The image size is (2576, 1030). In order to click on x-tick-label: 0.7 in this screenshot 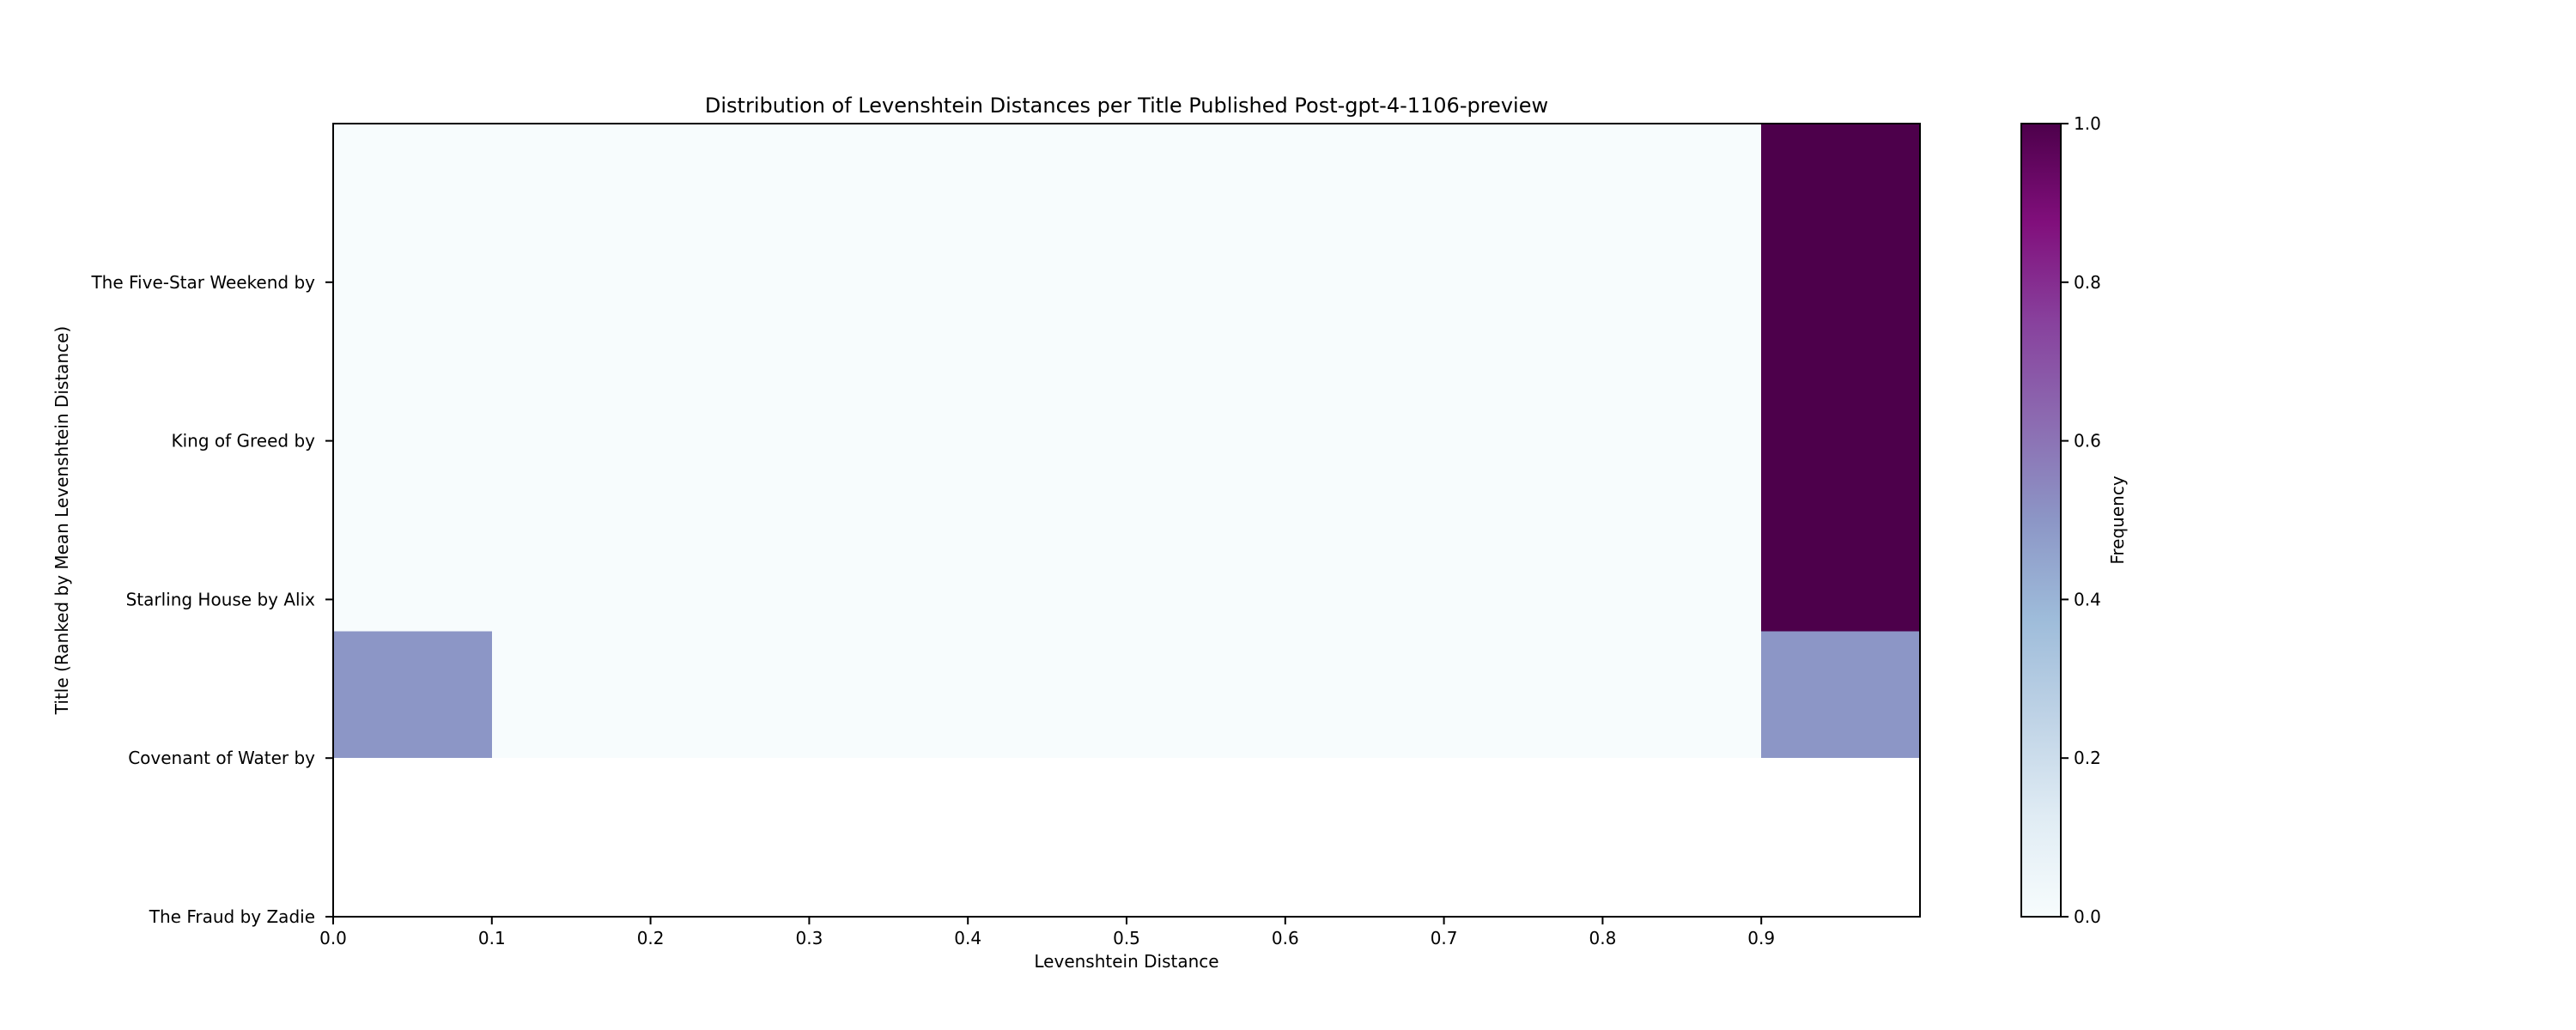, I will do `click(1444, 938)`.